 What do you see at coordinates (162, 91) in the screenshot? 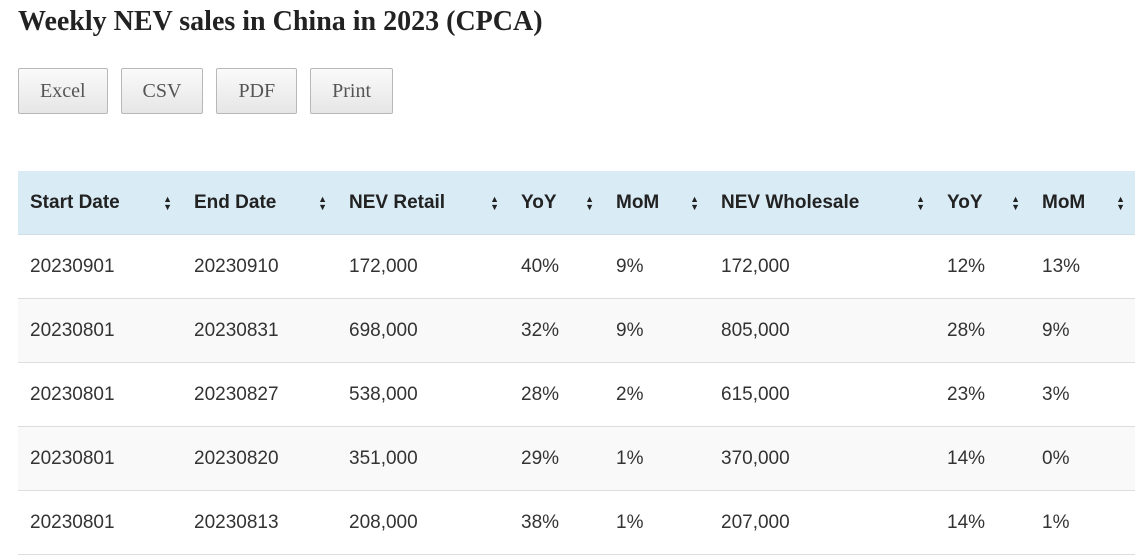
I see `csv-button: CSV` at bounding box center [162, 91].